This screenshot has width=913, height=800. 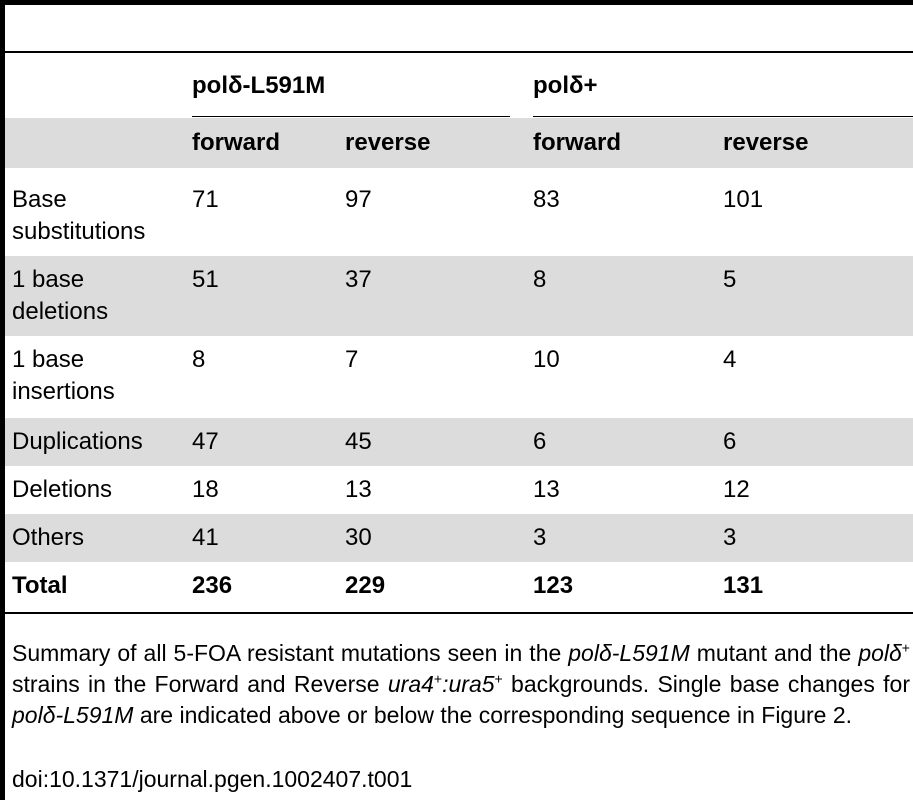 I want to click on group-header-pold-l591m: polδ-L591M, so click(x=259, y=85).